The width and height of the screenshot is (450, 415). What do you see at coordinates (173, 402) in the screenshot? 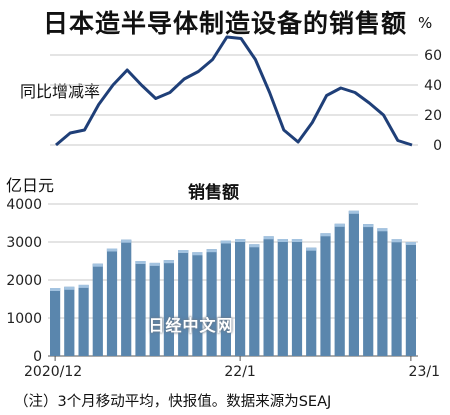
I see `footnote: （注）3个月移动平均，快报值。数据来源为SEAJ` at bounding box center [173, 402].